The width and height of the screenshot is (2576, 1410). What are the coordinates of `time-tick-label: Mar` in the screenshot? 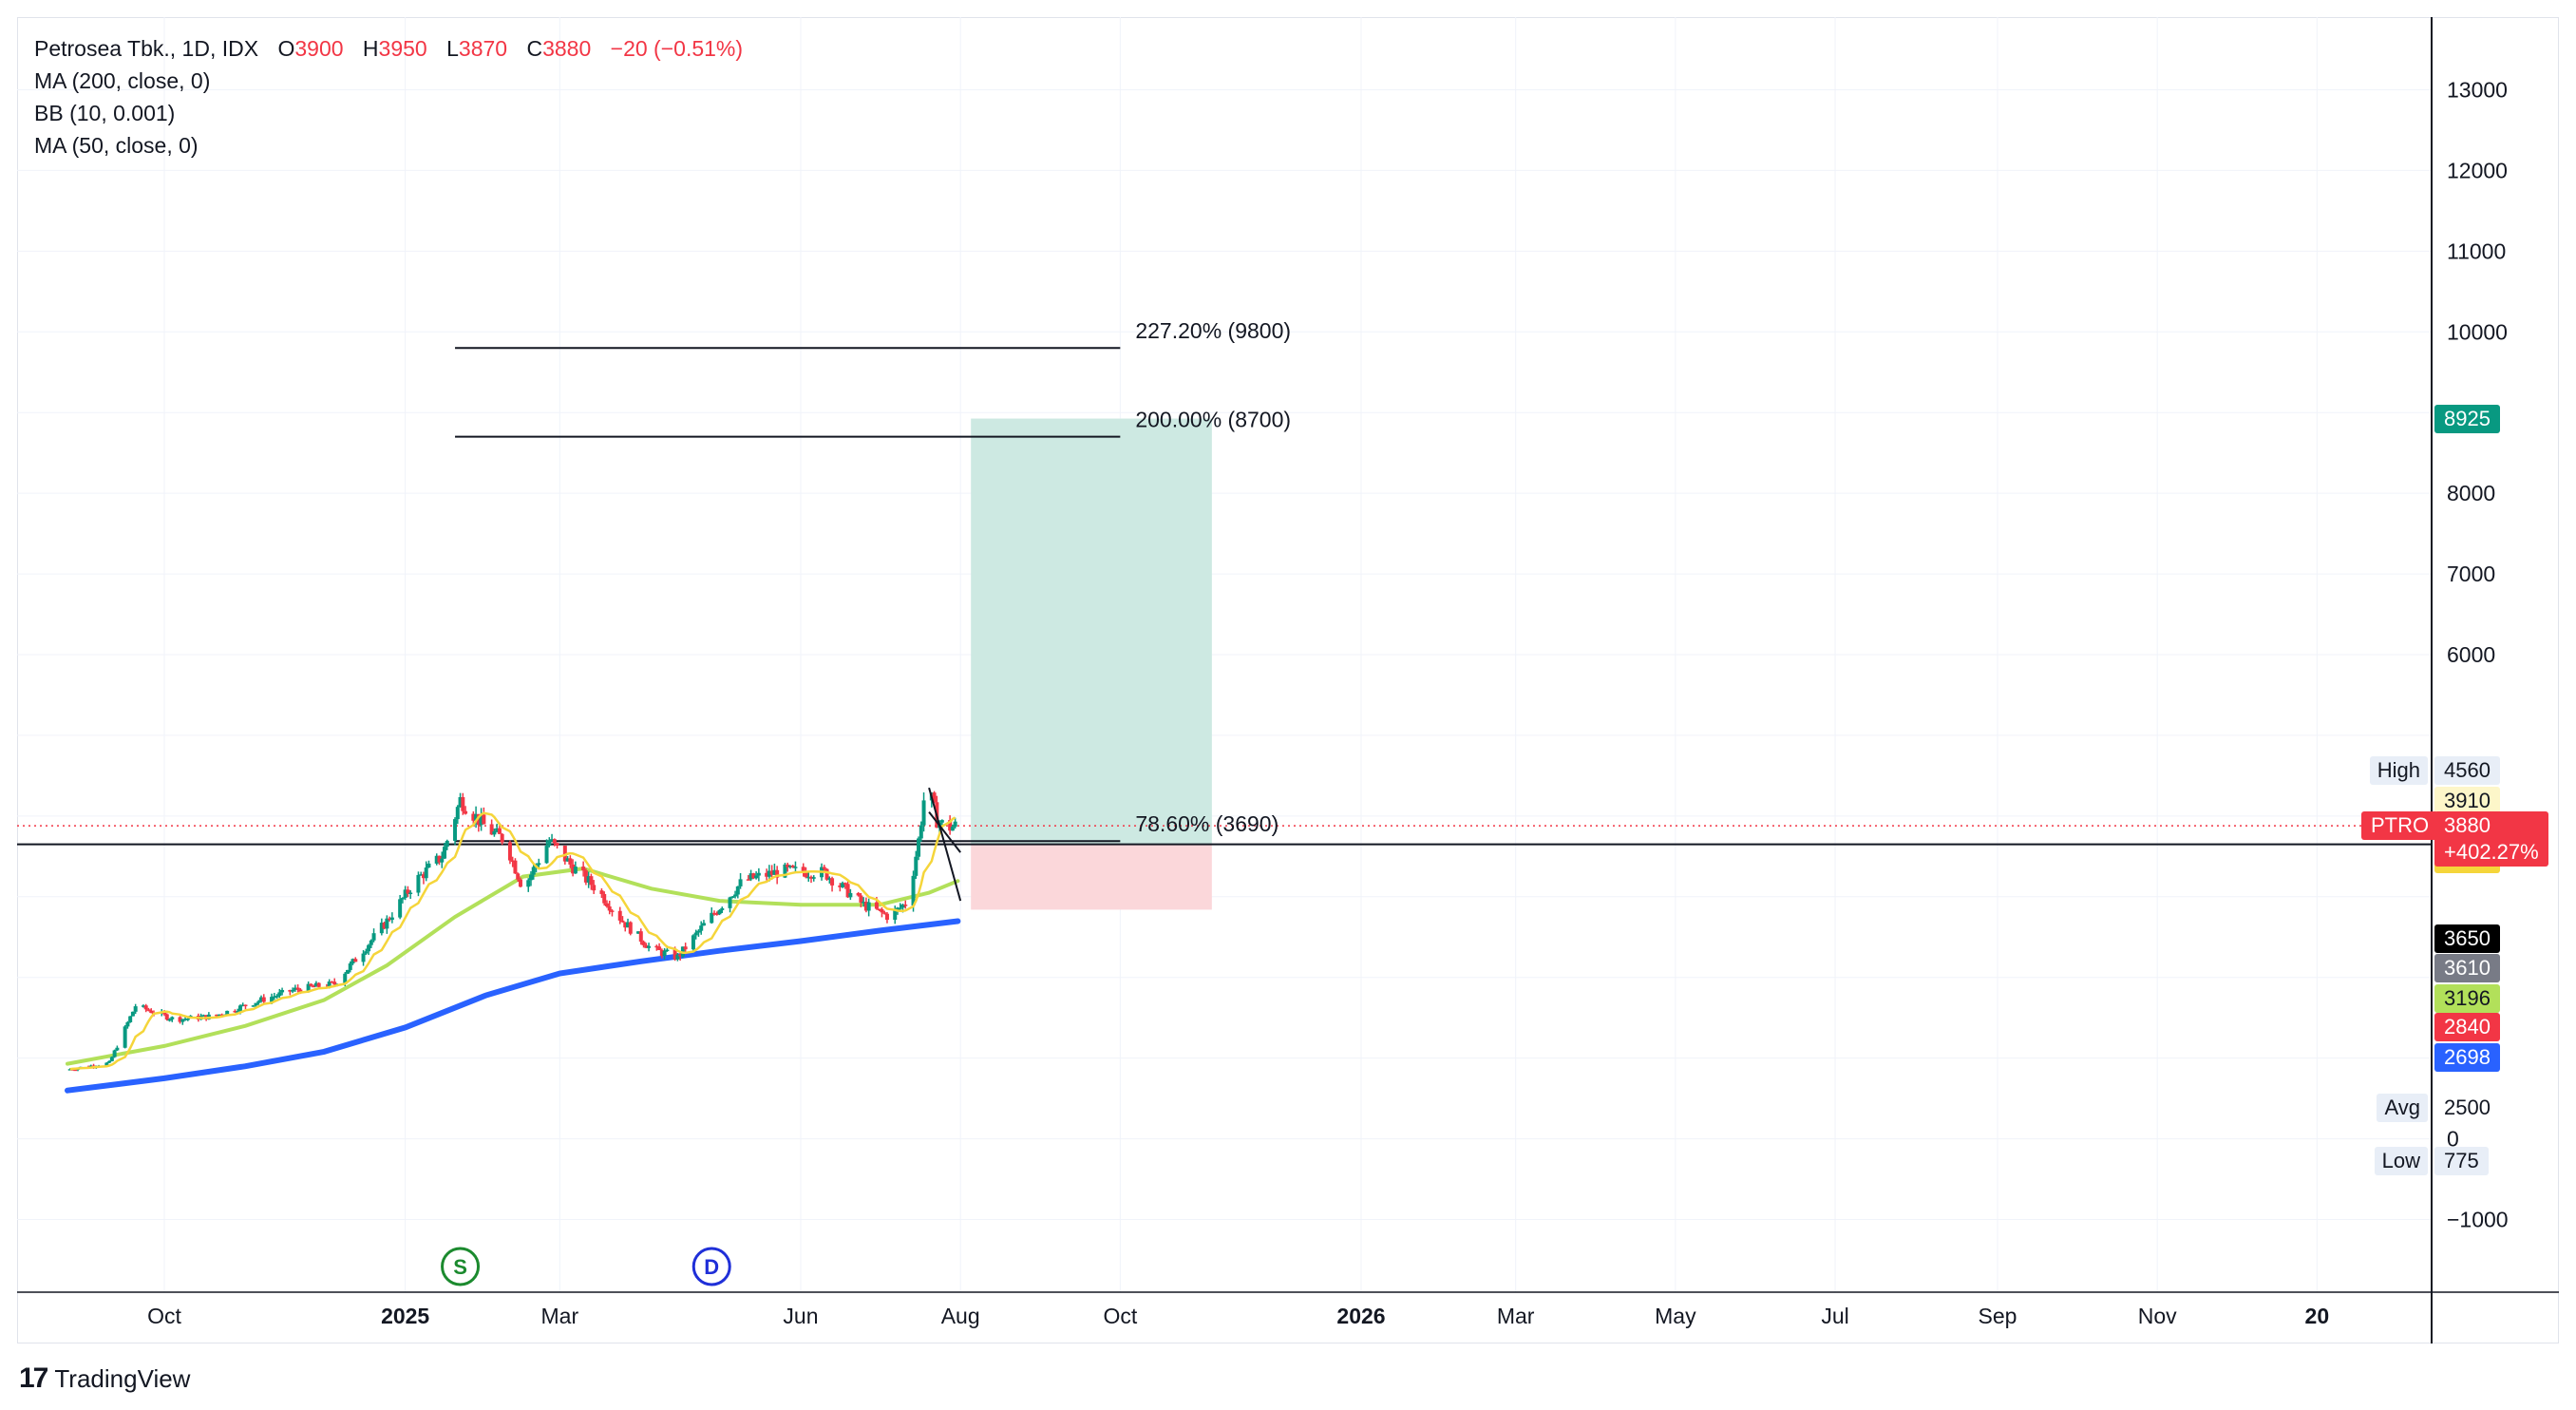 It's located at (560, 1316).